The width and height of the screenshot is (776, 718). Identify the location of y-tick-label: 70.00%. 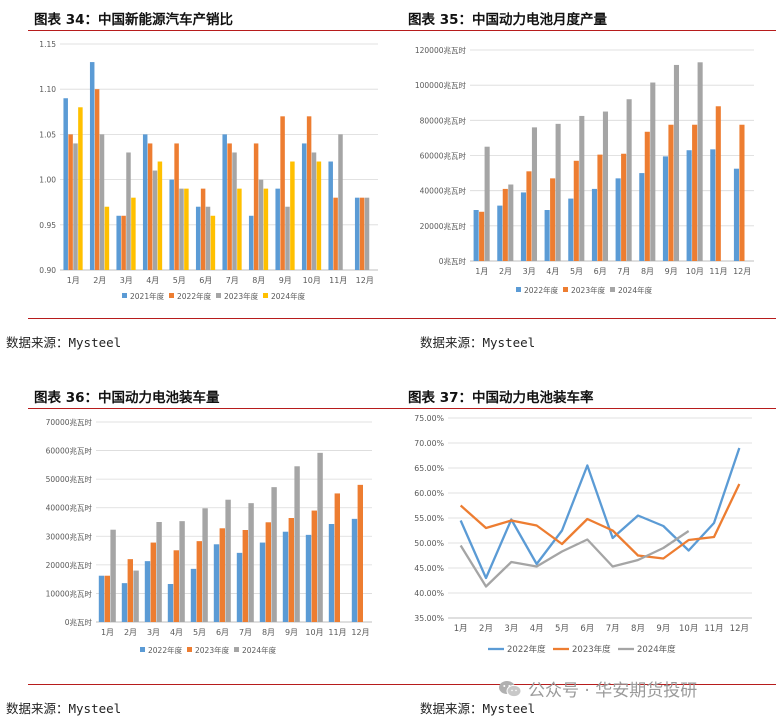
(429, 443).